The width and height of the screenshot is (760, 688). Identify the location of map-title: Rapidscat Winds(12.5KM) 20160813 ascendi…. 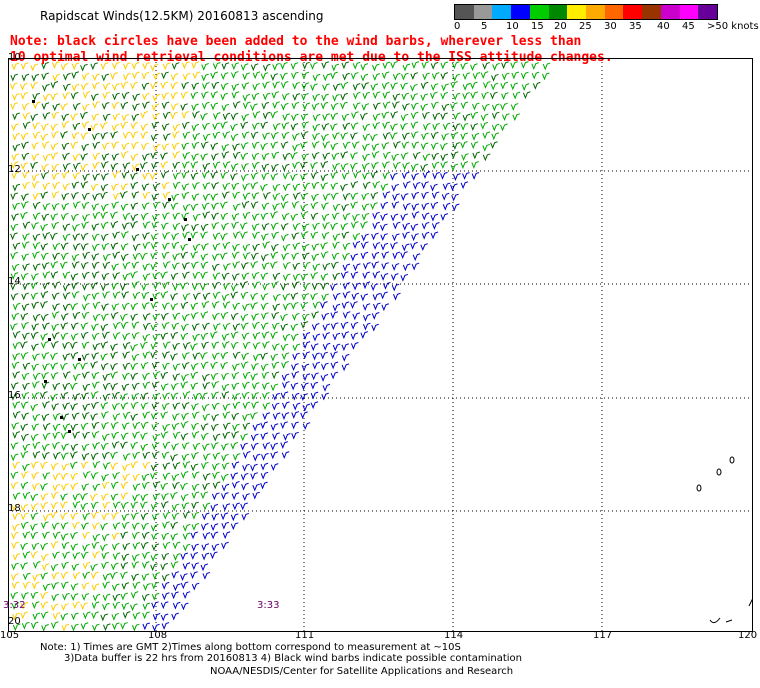
(182, 16).